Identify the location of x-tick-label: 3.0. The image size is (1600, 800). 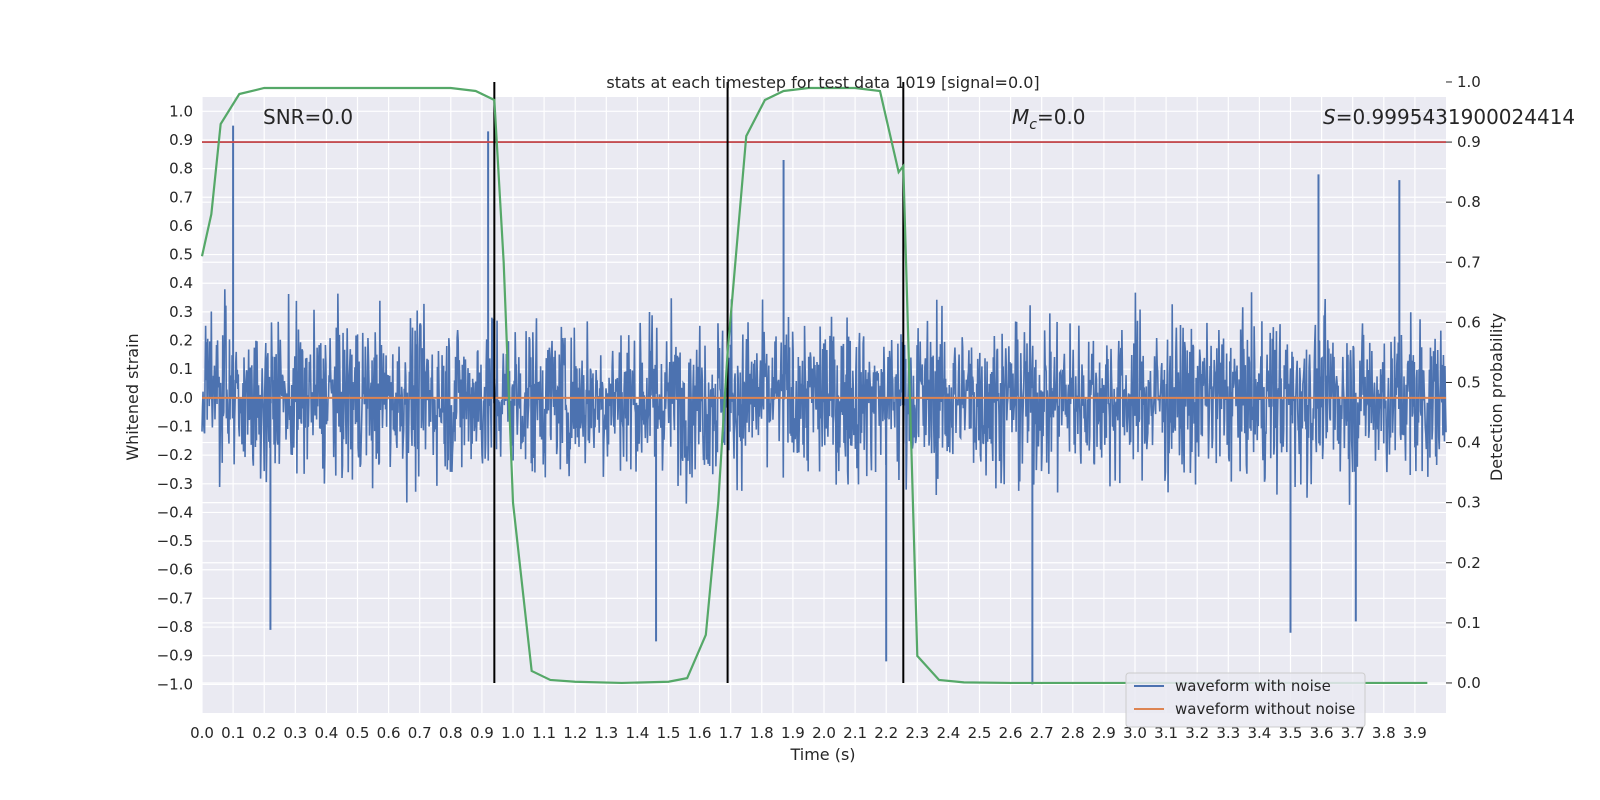
(1135, 733).